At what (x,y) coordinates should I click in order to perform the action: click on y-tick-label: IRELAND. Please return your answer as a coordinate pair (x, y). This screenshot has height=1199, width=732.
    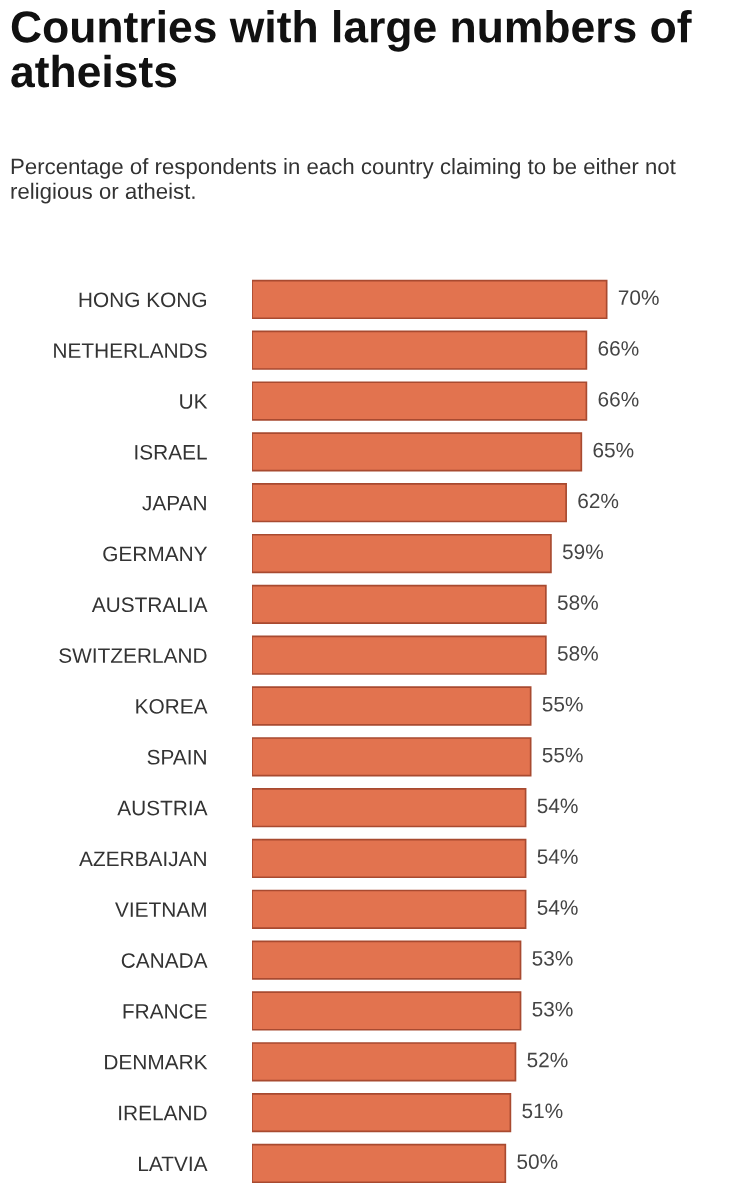
    Looking at the image, I should click on (163, 1113).